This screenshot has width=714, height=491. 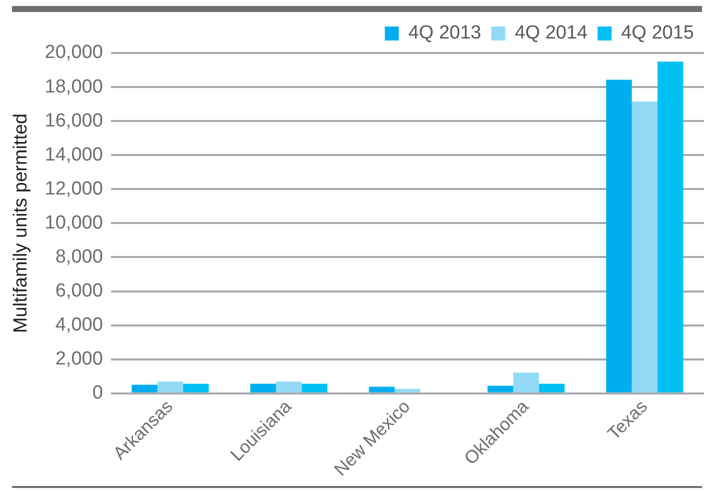 I want to click on y-tick-label: 16,000, so click(x=73, y=121).